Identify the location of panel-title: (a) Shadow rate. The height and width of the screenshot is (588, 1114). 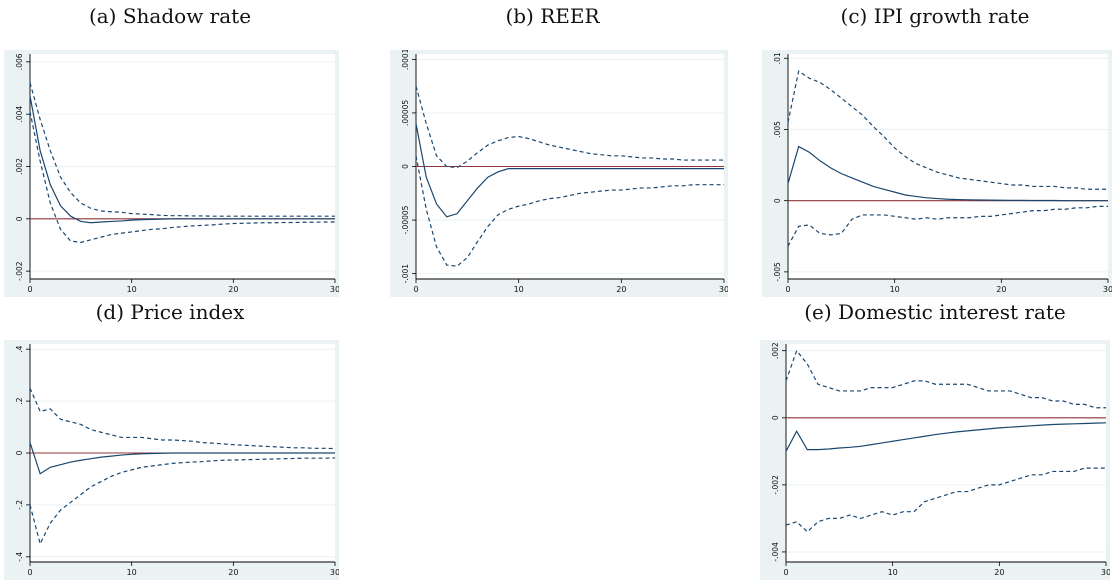
(170, 16).